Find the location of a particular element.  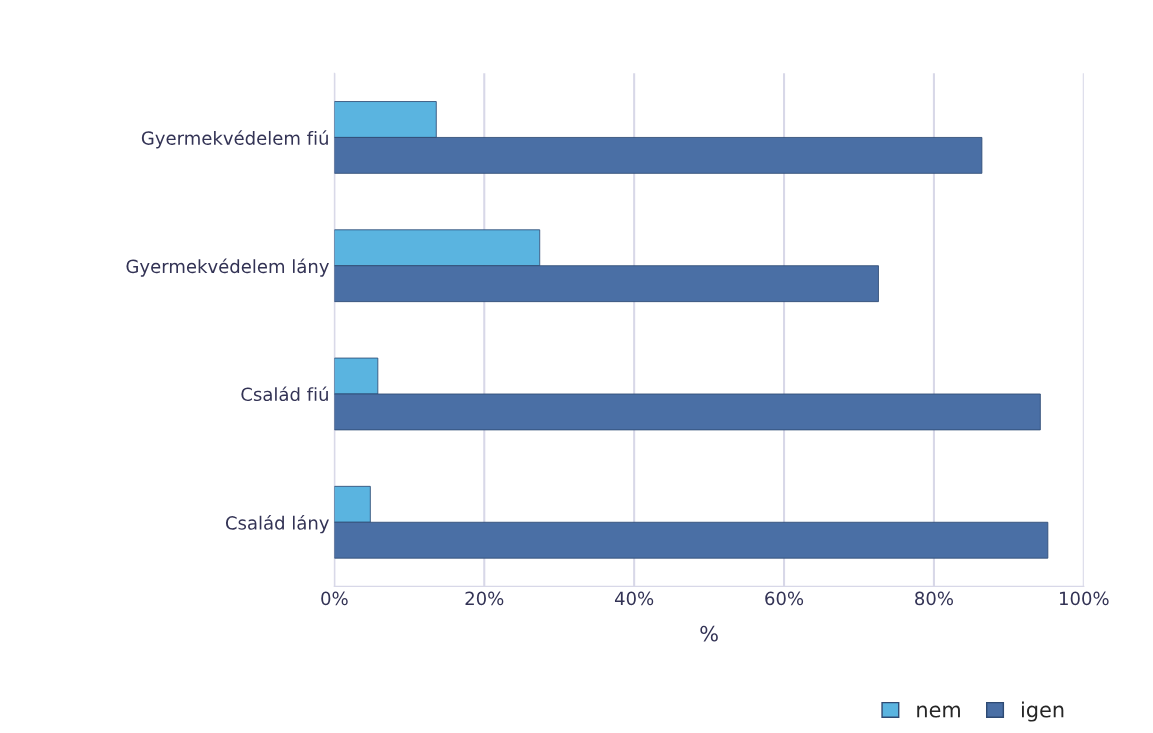

y-tick-label: Család fiú is located at coordinates (284, 394).